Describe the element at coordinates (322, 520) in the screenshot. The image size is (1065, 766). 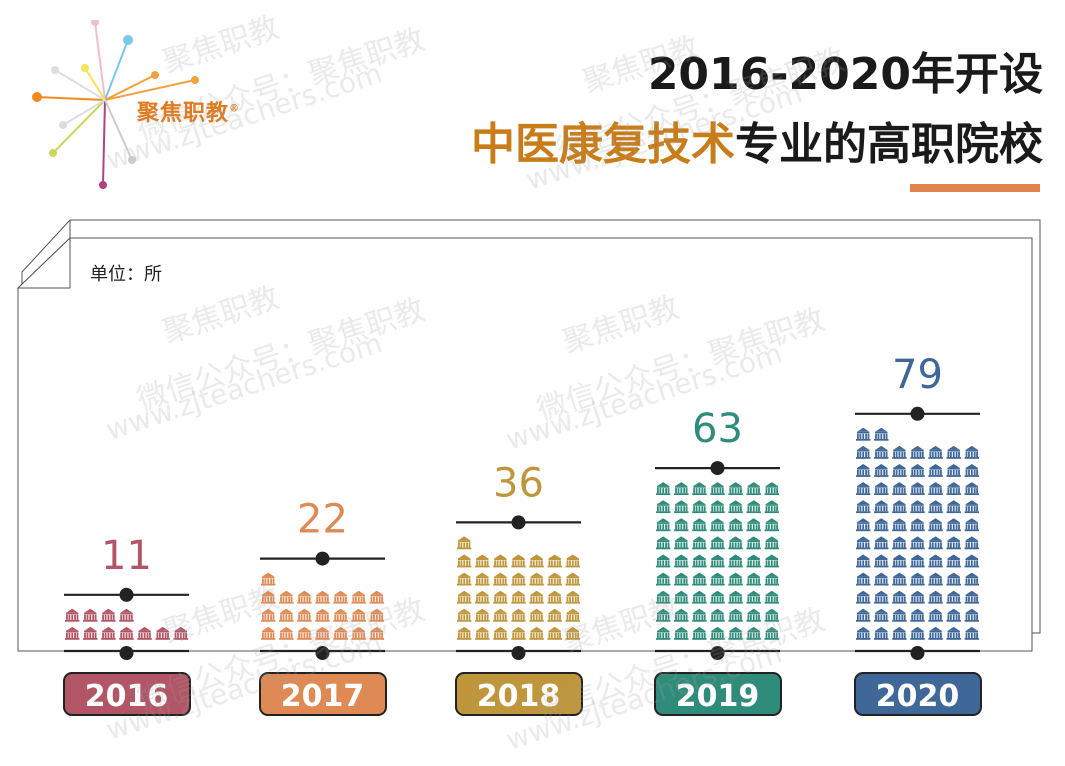
I see `data-label: 22` at that location.